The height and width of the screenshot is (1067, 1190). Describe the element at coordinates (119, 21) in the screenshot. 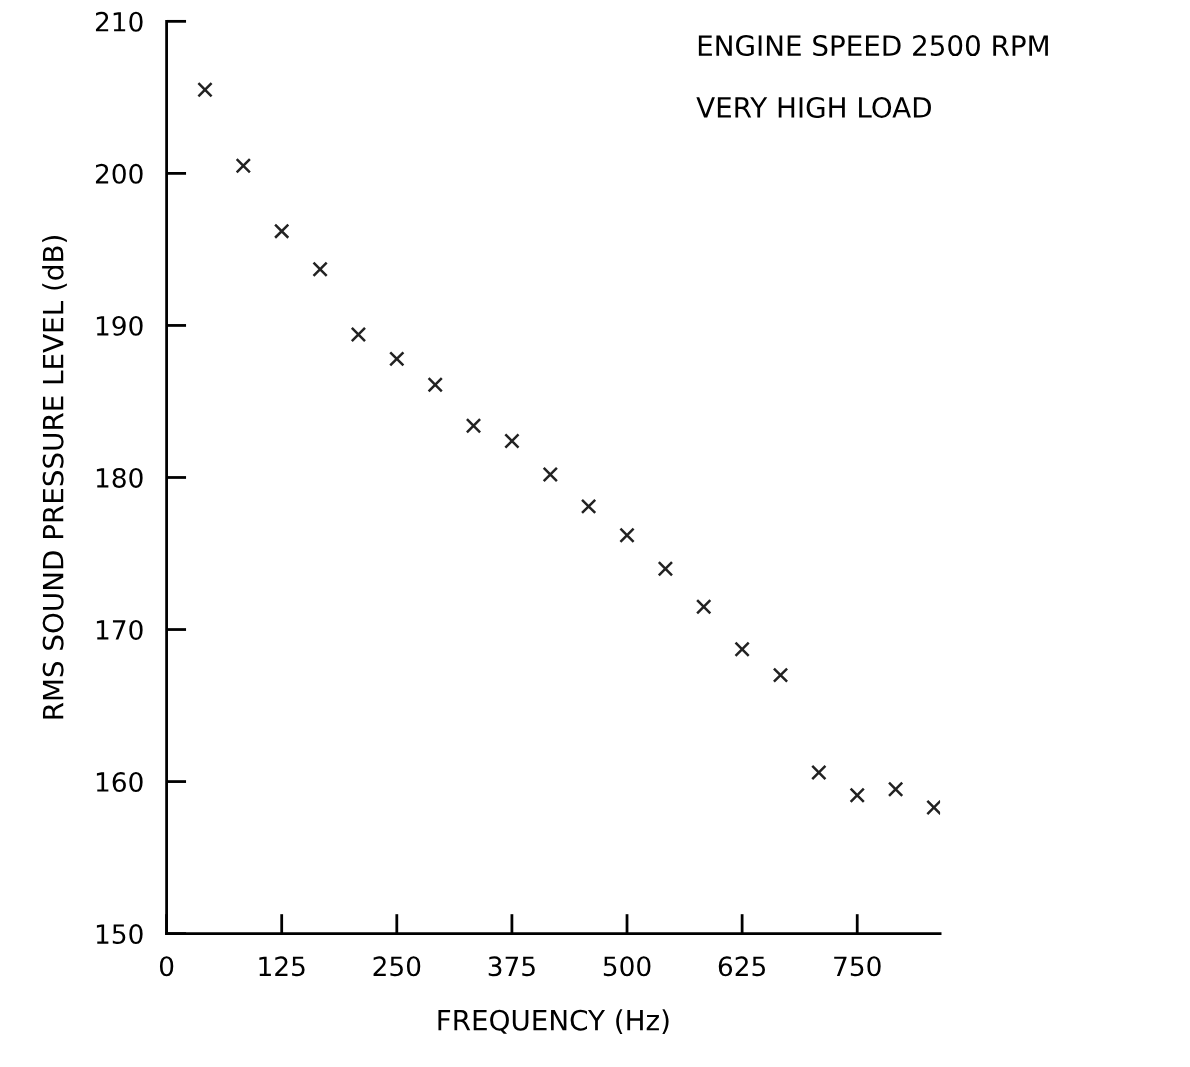

I see `y-tick-label: 210` at that location.